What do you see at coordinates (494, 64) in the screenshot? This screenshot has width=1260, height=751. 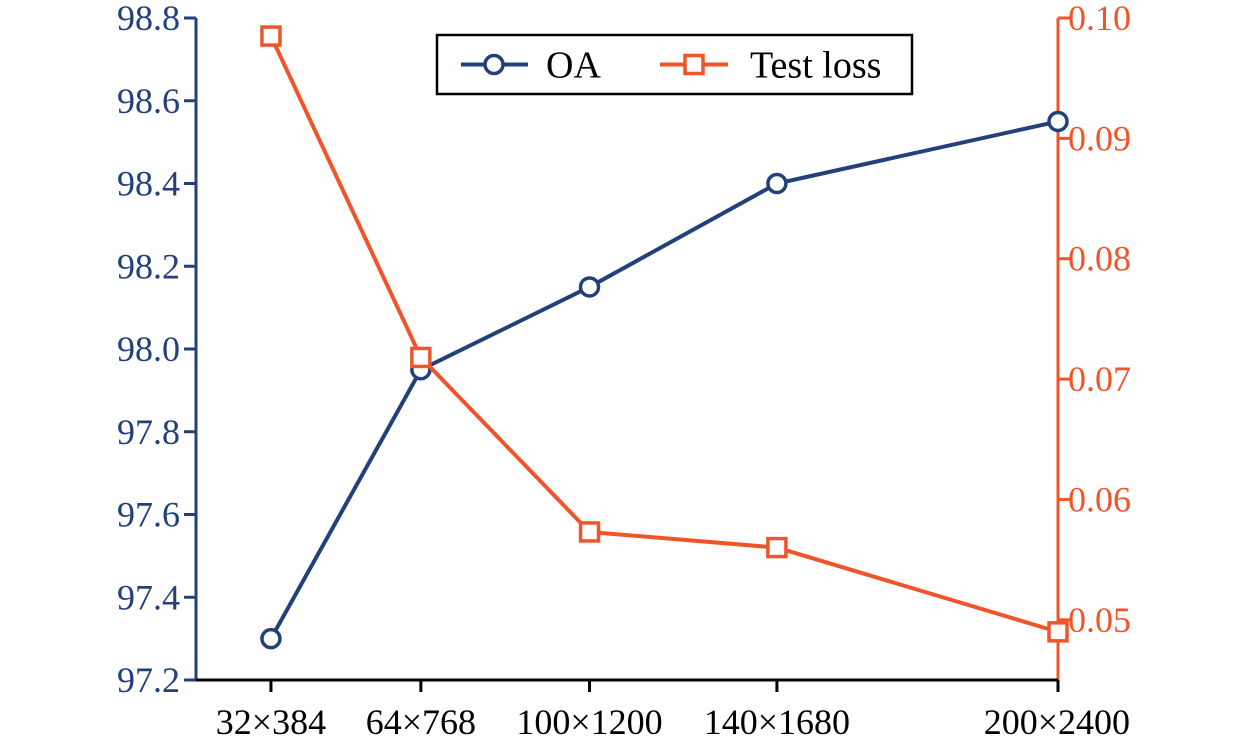 I see `legend-oa-marker` at bounding box center [494, 64].